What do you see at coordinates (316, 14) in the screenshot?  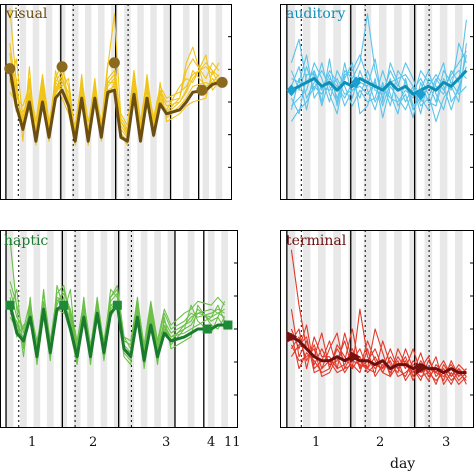 I see `panel-title-auditory: auditory` at bounding box center [316, 14].